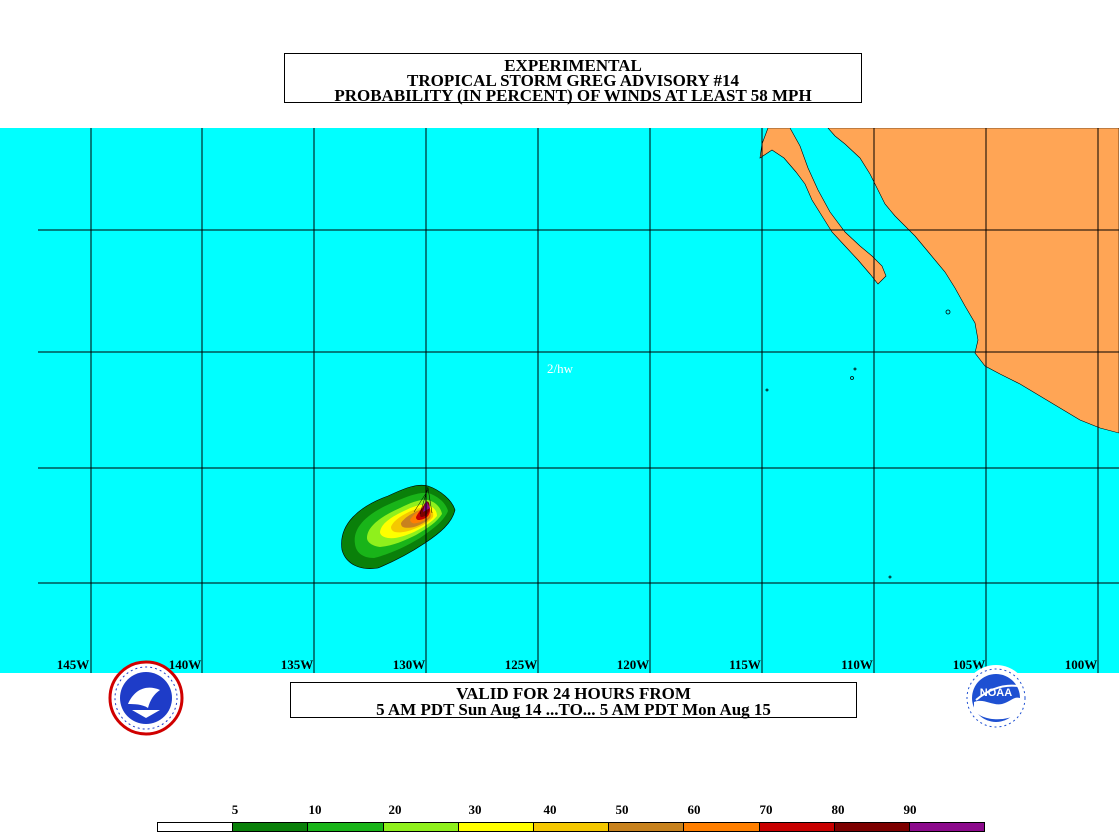  What do you see at coordinates (73, 664) in the screenshot?
I see `lon-label-145w: 145W` at bounding box center [73, 664].